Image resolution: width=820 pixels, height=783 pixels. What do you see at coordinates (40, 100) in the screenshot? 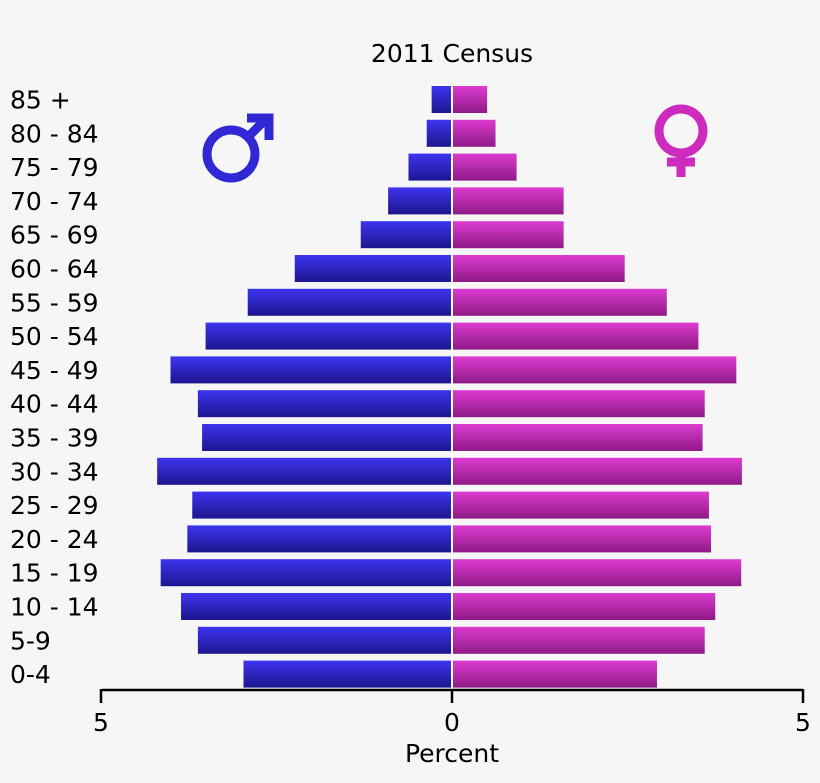
I see `age-label-0: 85 +` at bounding box center [40, 100].